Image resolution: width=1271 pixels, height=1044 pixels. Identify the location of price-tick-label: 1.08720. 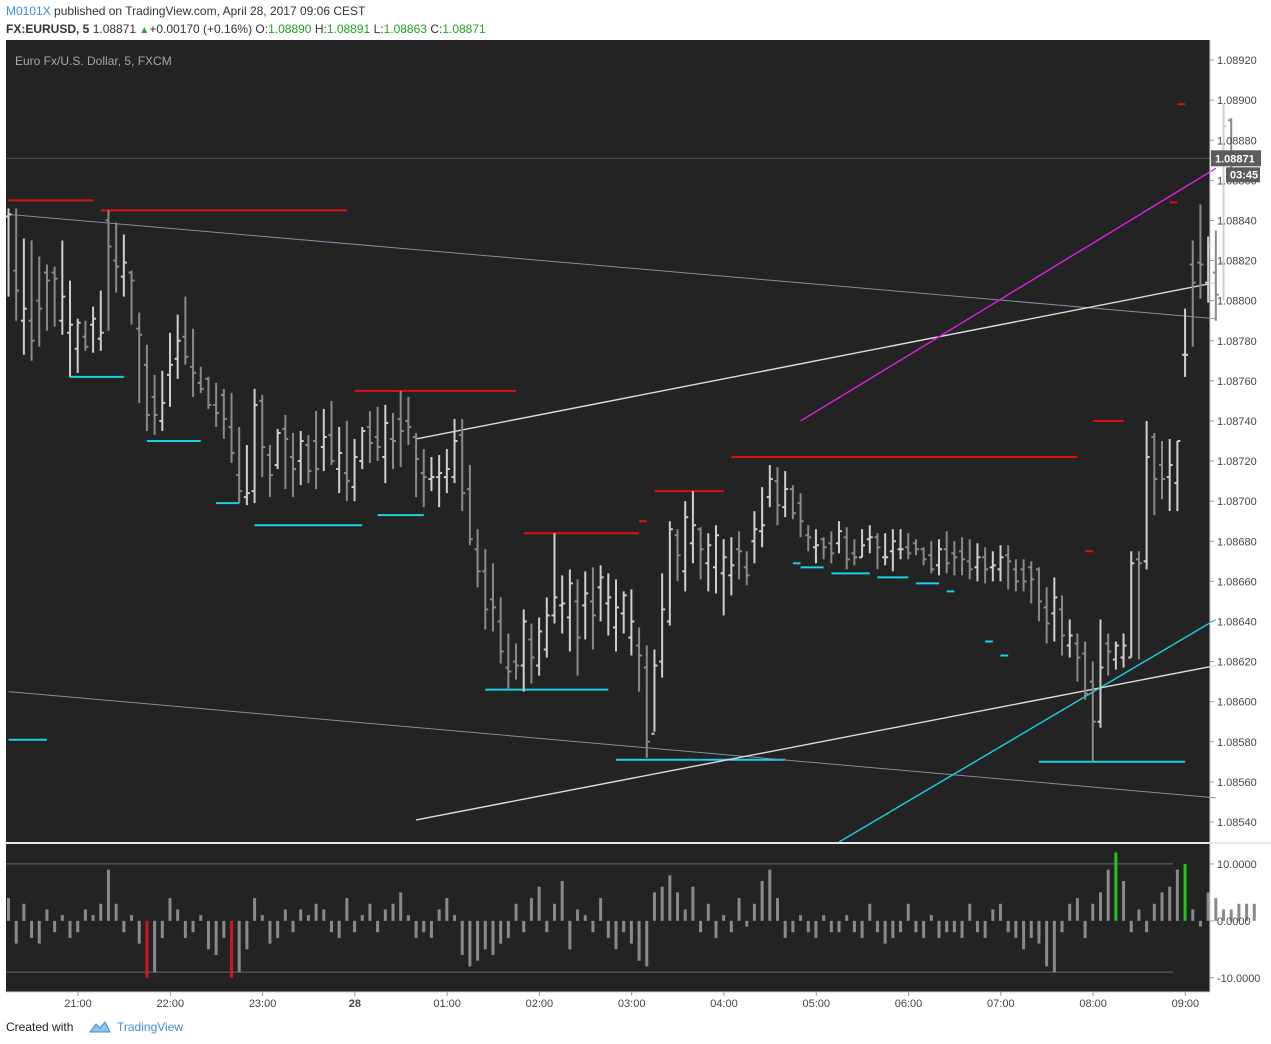
(1237, 462).